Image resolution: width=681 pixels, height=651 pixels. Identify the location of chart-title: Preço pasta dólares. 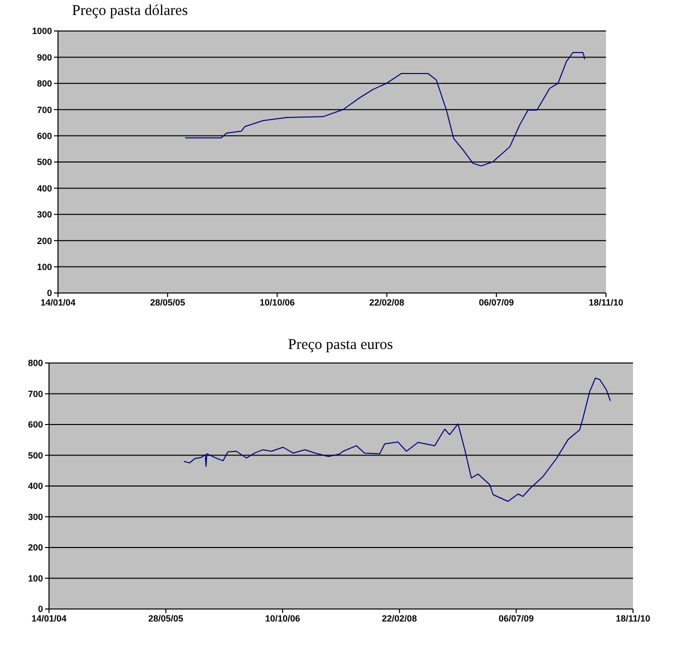
(130, 11).